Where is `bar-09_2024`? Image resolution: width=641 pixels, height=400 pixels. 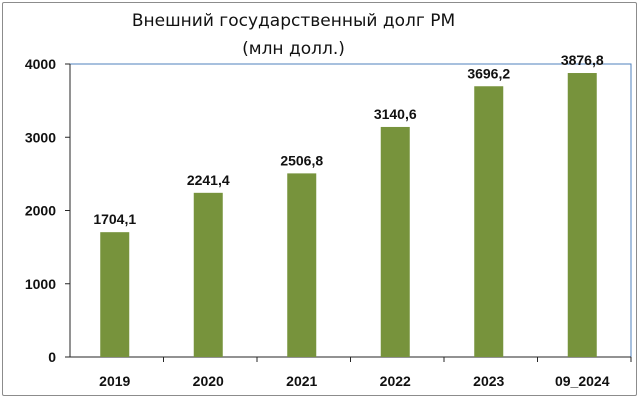
bar-09_2024 is located at coordinates (582, 215).